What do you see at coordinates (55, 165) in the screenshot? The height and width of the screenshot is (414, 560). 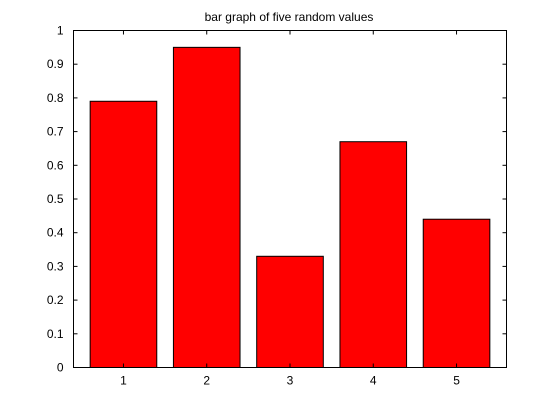 I see `y-tick-label: 0.6` at bounding box center [55, 165].